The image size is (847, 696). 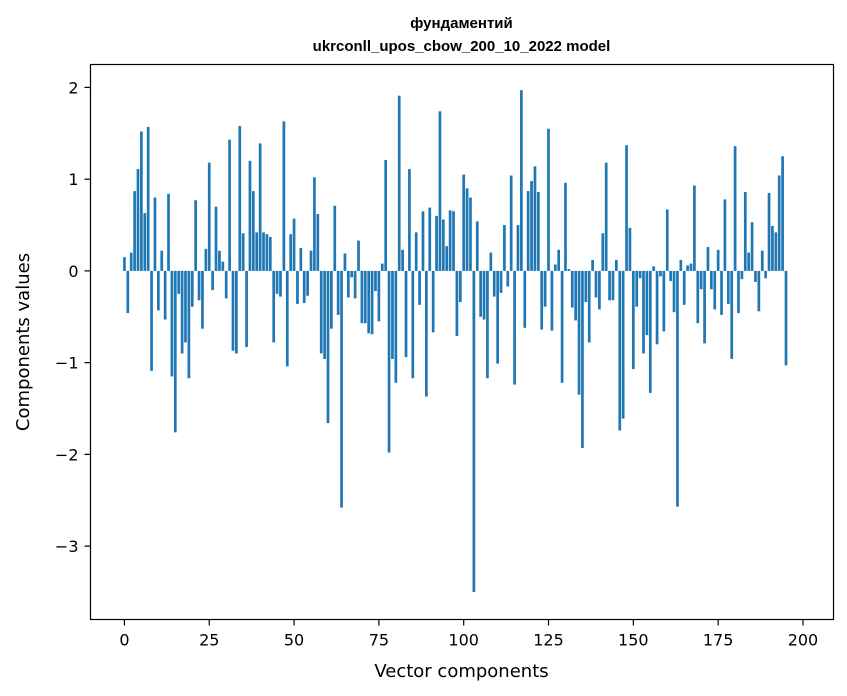 I want to click on x-axis-label: Vector components, so click(x=461, y=671).